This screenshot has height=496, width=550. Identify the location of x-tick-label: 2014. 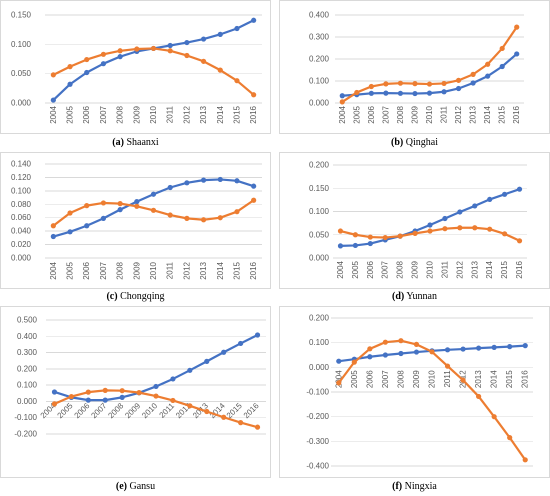
(494, 379).